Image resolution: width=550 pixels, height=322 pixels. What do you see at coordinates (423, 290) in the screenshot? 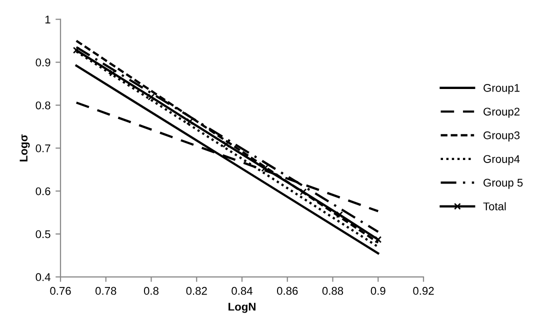
I see `x-tick-label: 0.92` at bounding box center [423, 290].